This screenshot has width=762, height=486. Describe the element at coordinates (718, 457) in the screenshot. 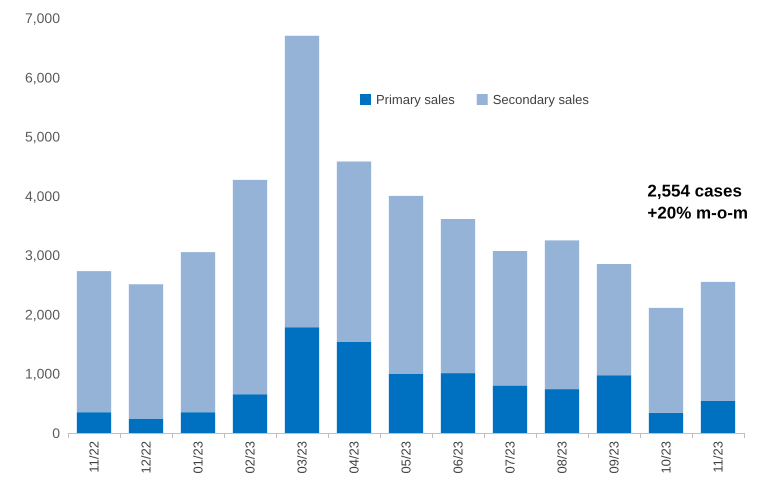

I see `x-tick-label: 11/23` at that location.